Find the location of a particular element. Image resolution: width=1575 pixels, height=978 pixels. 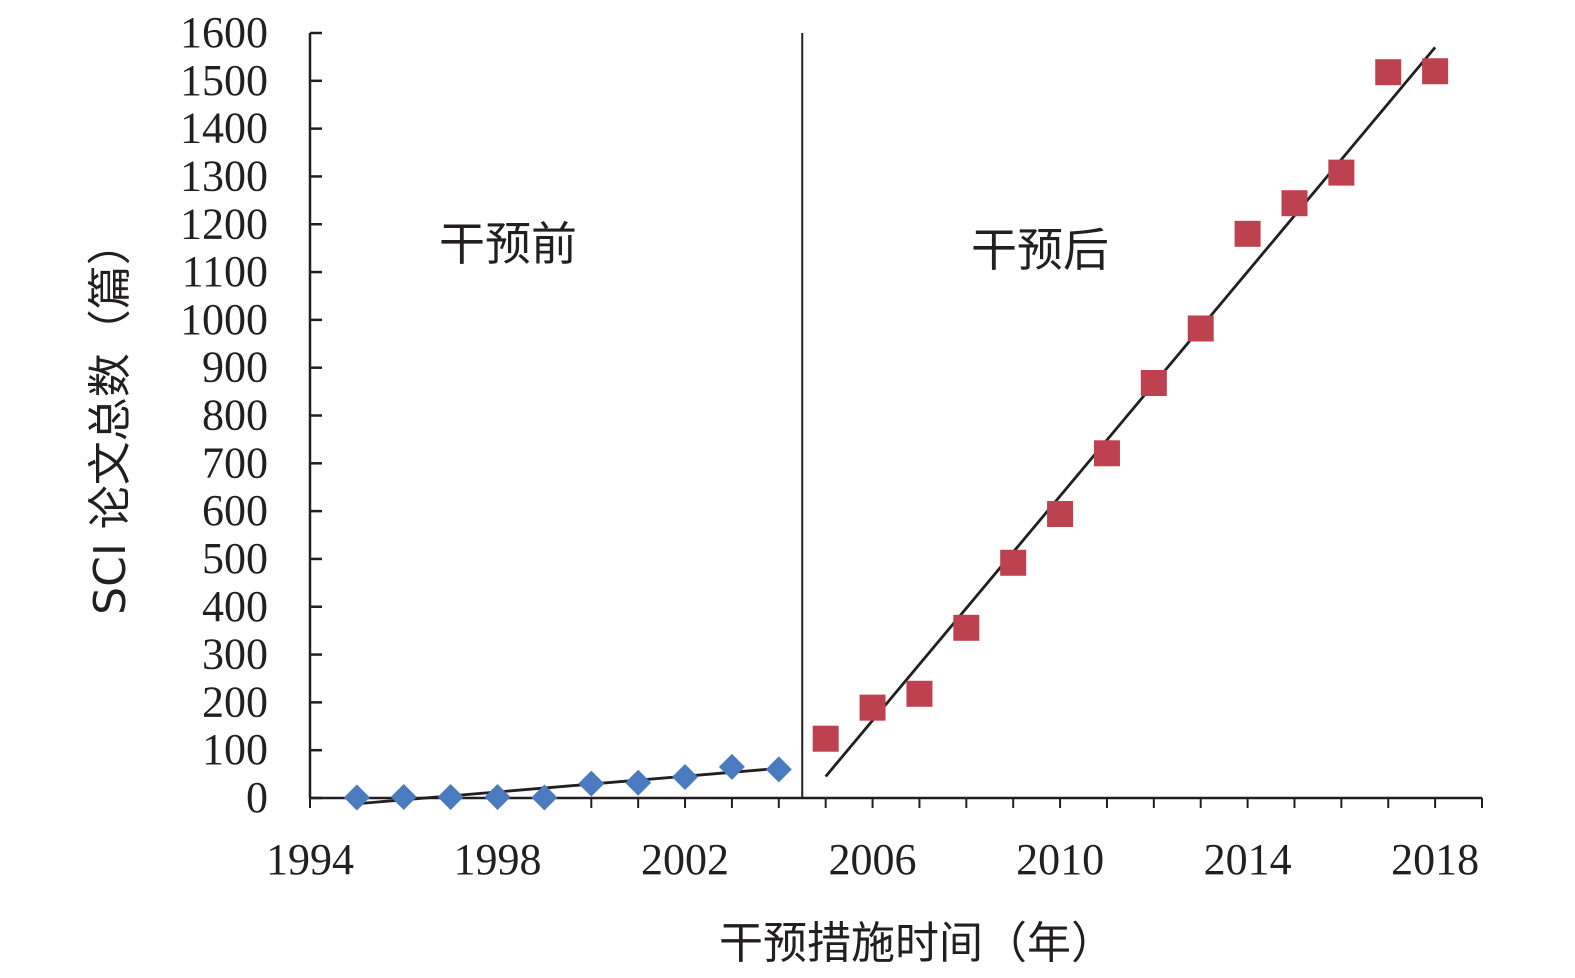

region-label-after: 干预后 is located at coordinates (1040, 250).